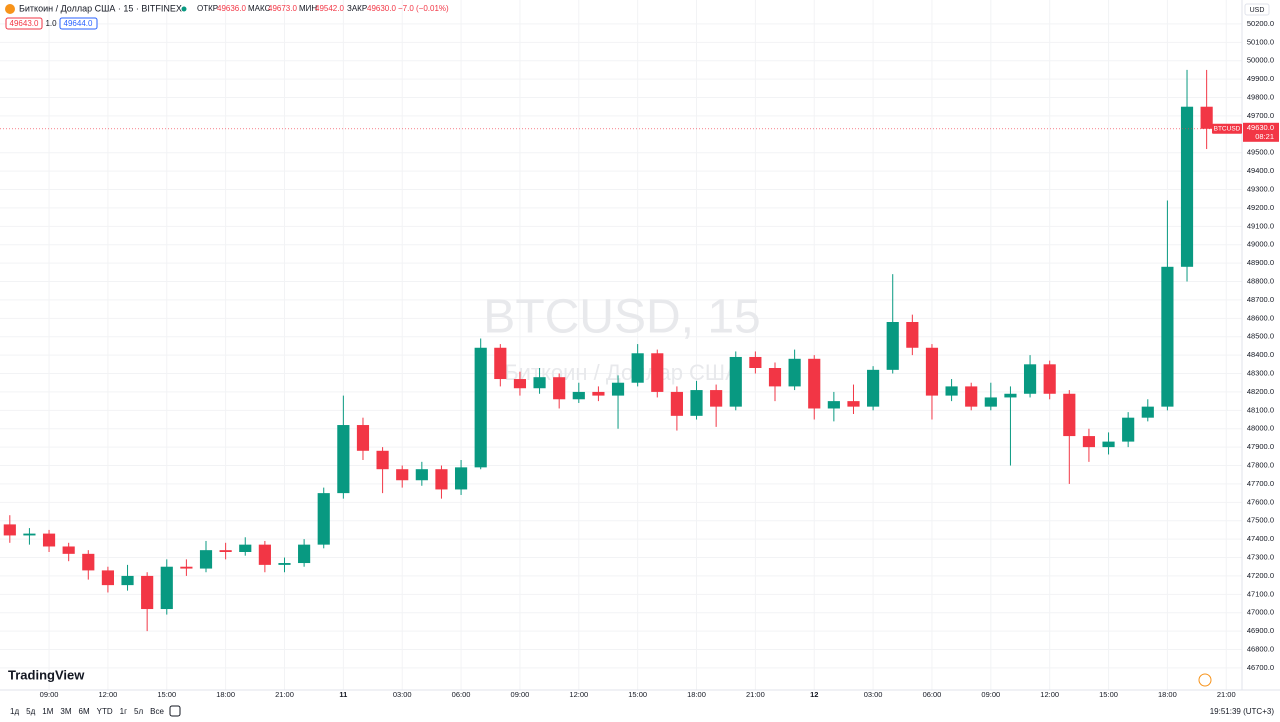  What do you see at coordinates (1260, 23) in the screenshot?
I see `y-tick-label: 50200.0` at bounding box center [1260, 23].